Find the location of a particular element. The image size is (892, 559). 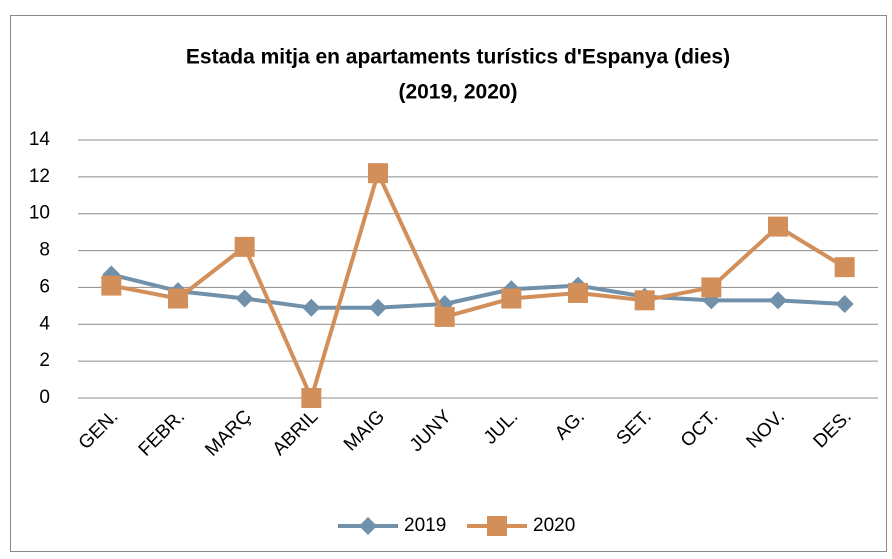

legend-label: 2020 is located at coordinates (554, 525).